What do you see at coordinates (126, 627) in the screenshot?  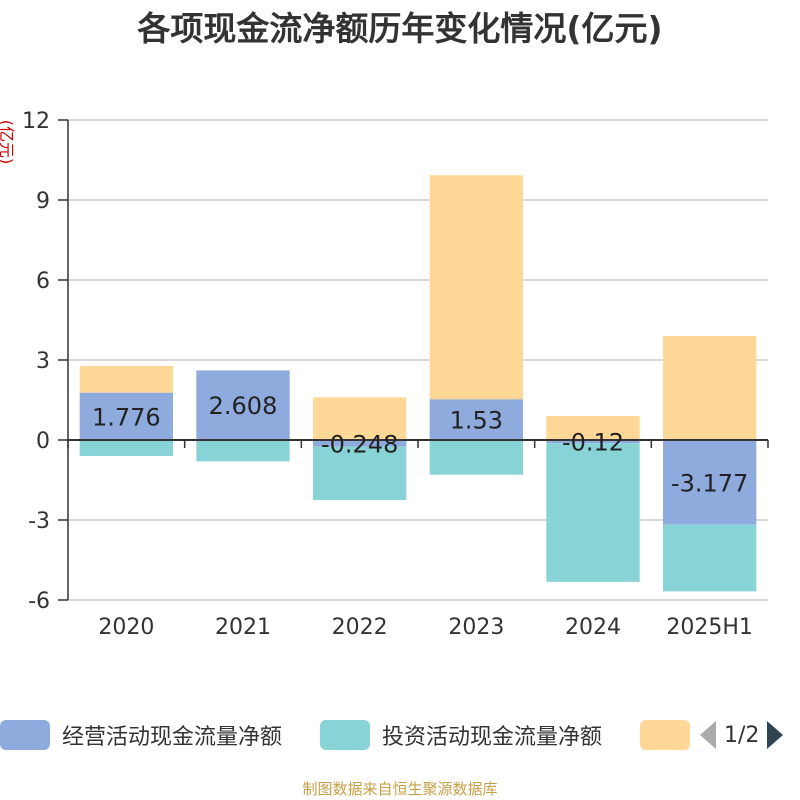 I see `x-tick-label: 2020` at bounding box center [126, 627].